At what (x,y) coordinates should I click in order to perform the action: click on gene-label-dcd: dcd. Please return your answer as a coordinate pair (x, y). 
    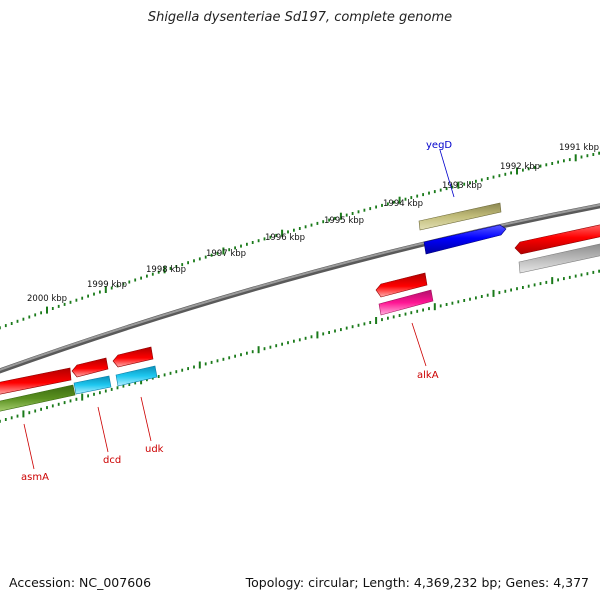
    Looking at the image, I should click on (112, 460).